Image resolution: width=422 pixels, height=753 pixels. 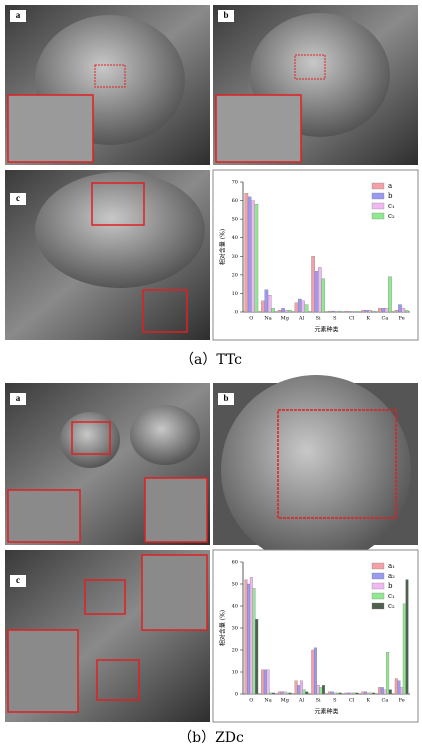 What do you see at coordinates (391, 206) in the screenshot?
I see `legend-label: c₁` at bounding box center [391, 206].